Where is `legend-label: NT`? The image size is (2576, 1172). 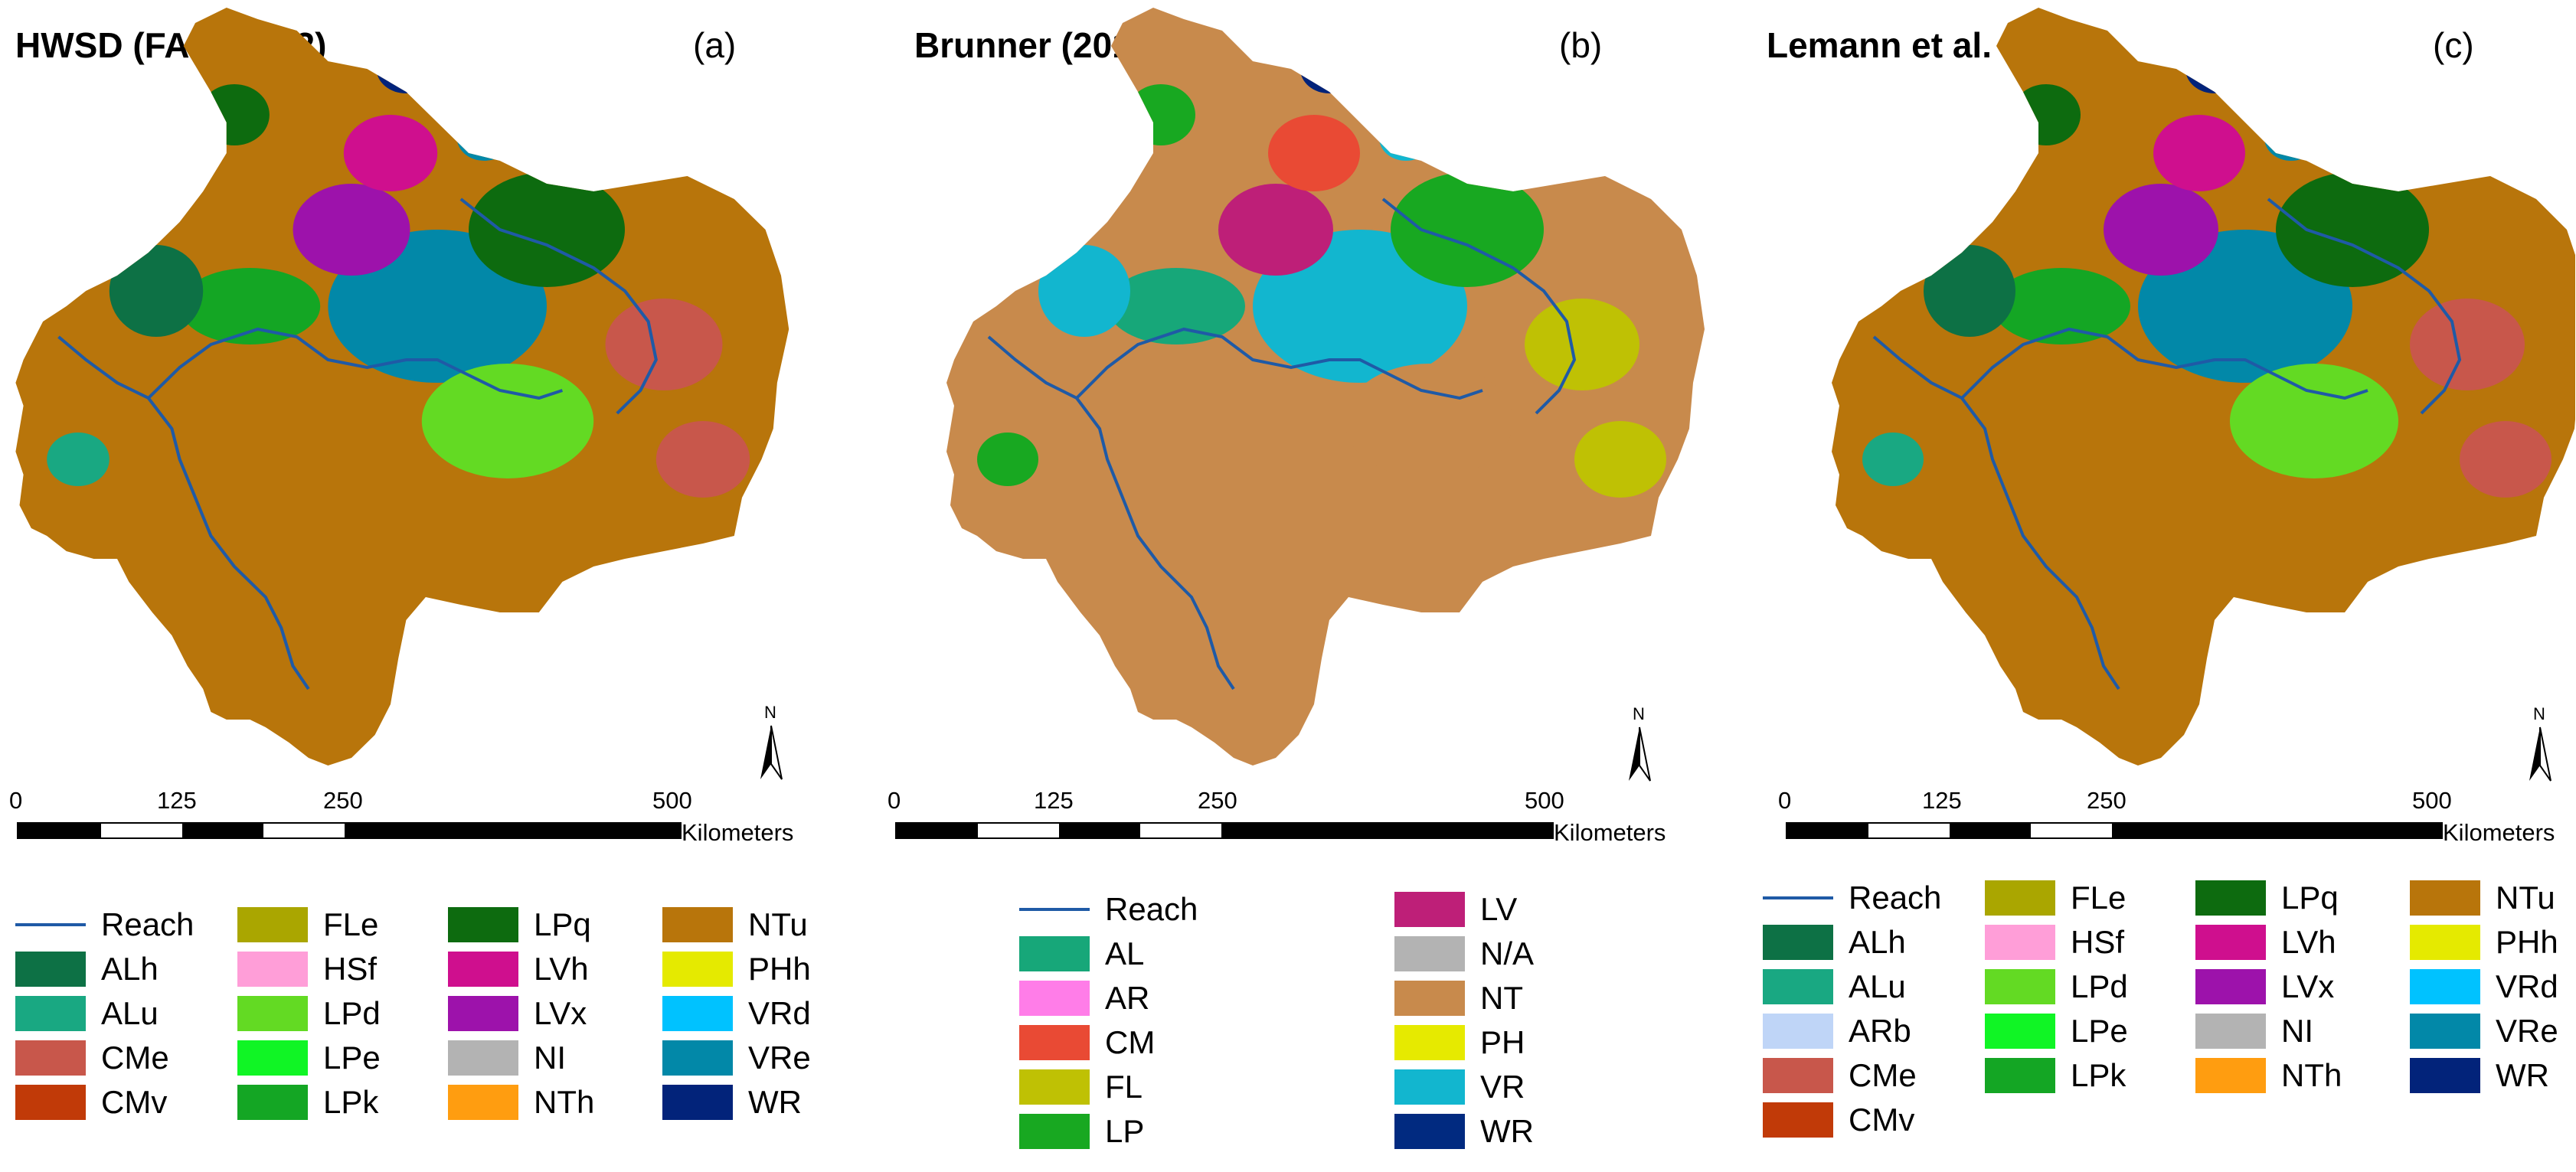 legend-label: NT is located at coordinates (1501, 998).